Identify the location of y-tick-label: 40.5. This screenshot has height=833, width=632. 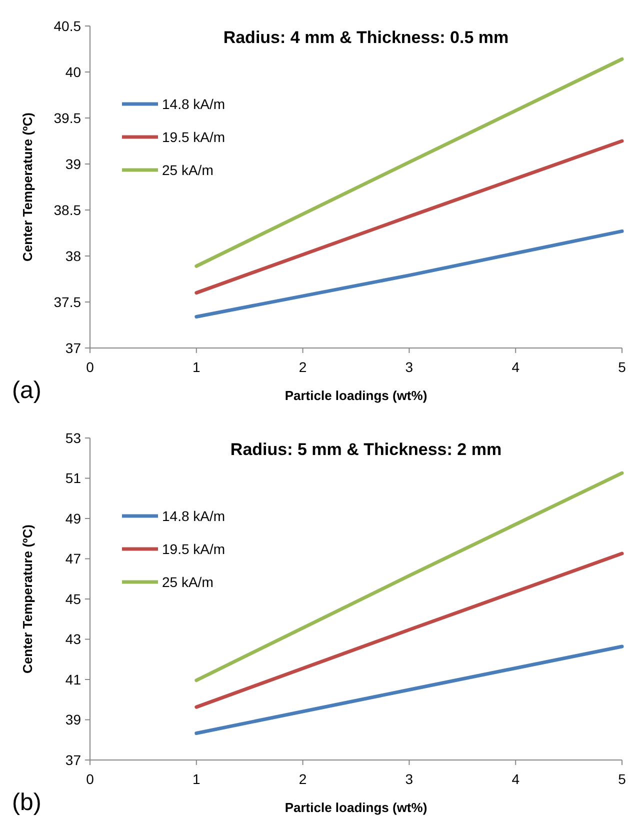
(68, 26).